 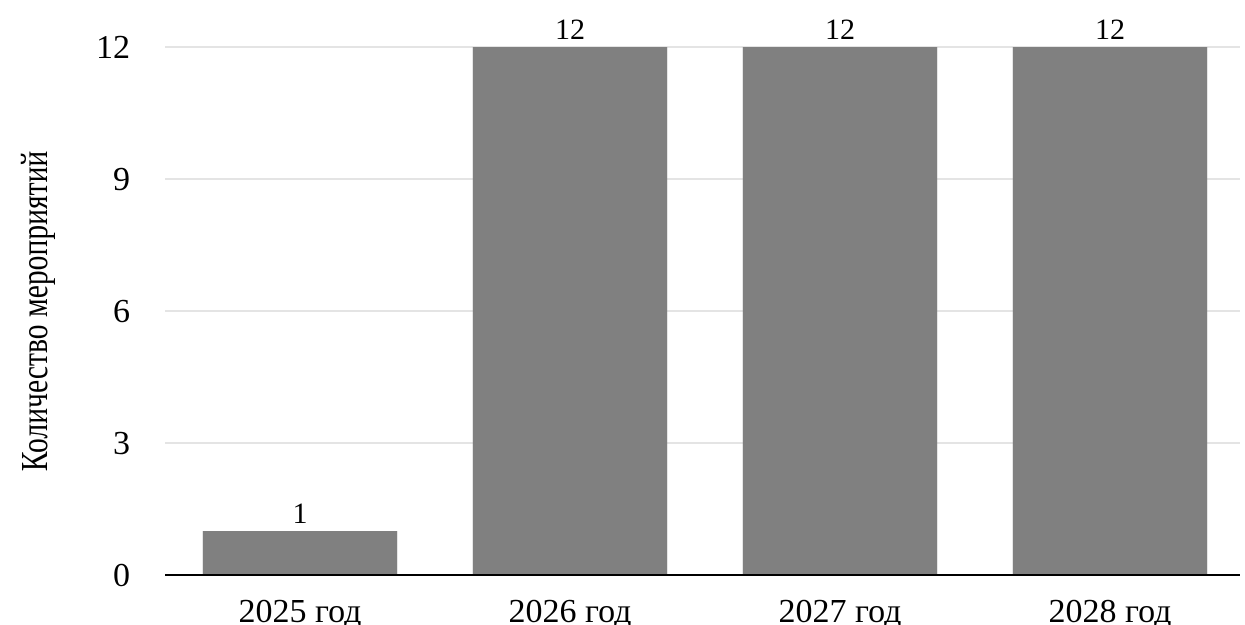 What do you see at coordinates (121, 575) in the screenshot?
I see `y-tick-label: 0` at bounding box center [121, 575].